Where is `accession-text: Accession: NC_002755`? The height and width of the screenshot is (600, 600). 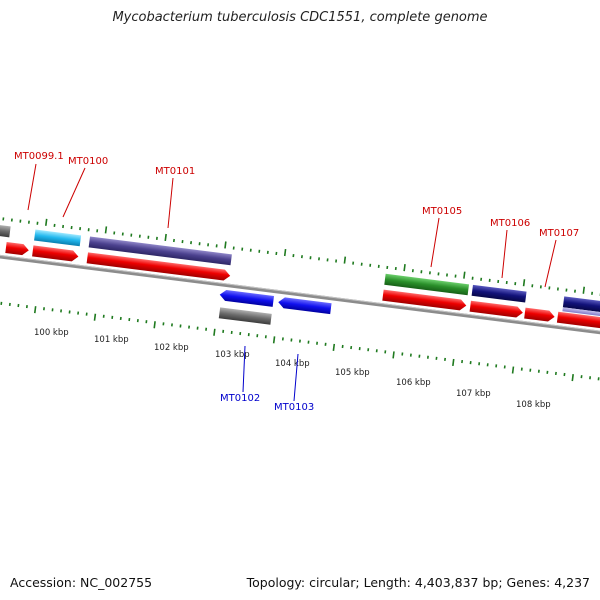 accession-text: Accession: NC_002755 is located at coordinates (81, 582).